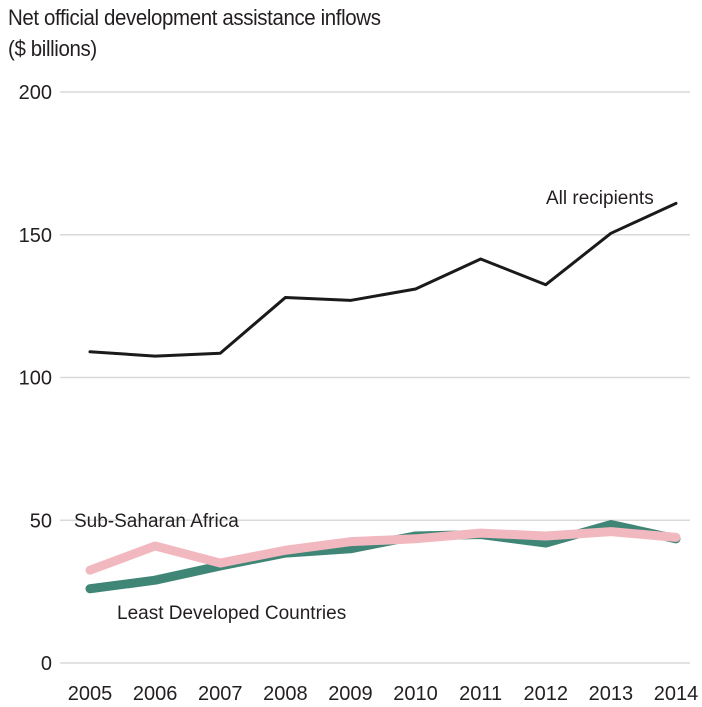  I want to click on x-tick-label: 2006, so click(155, 694).